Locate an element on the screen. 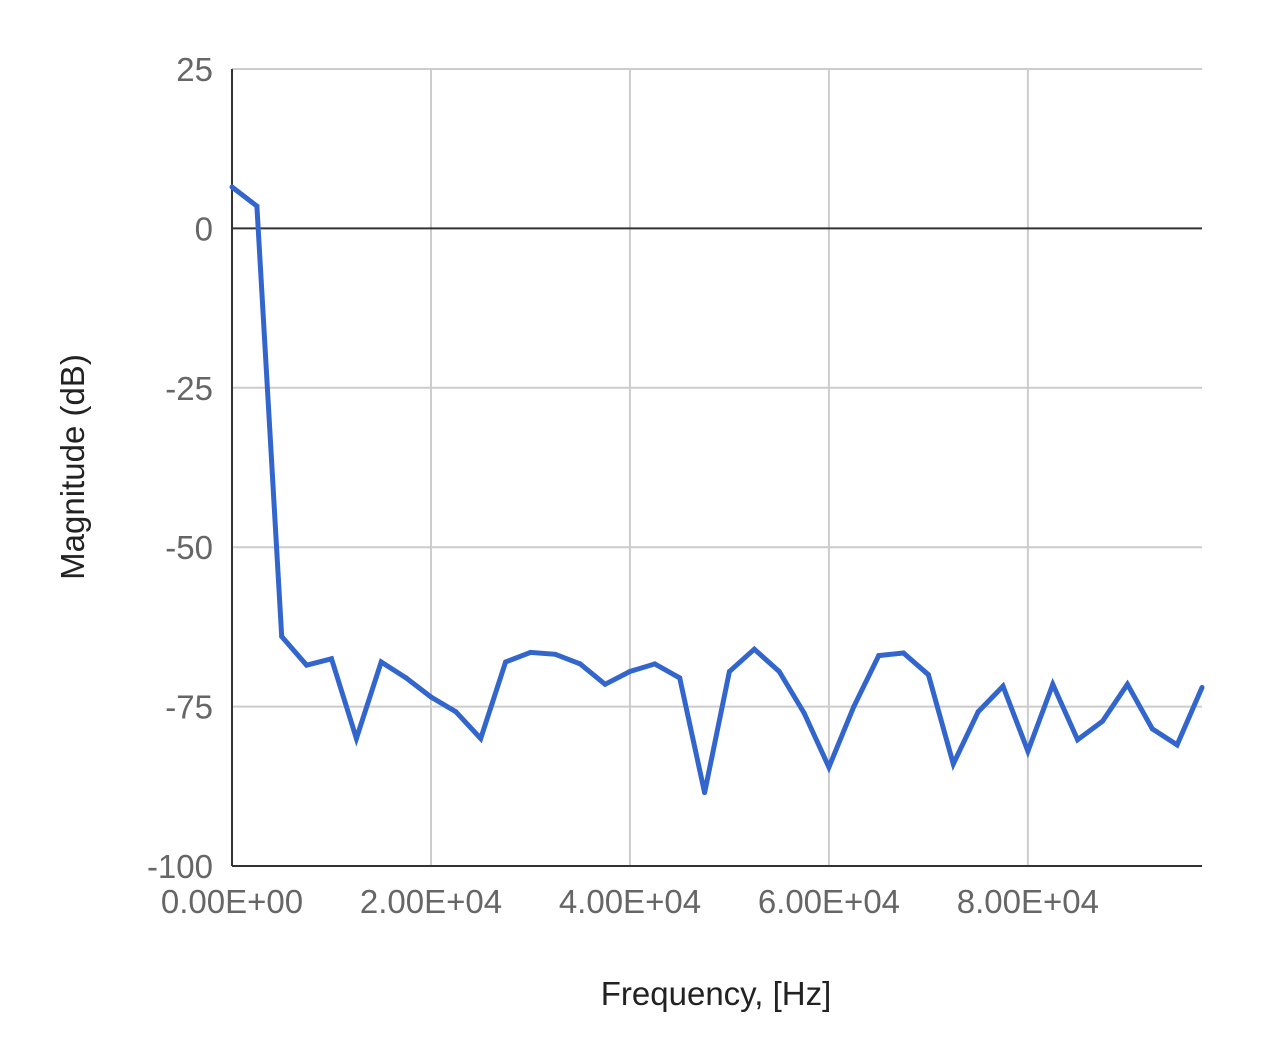 The width and height of the screenshot is (1262, 1064). x-tick-label: 8.00E+04 is located at coordinates (1028, 901).